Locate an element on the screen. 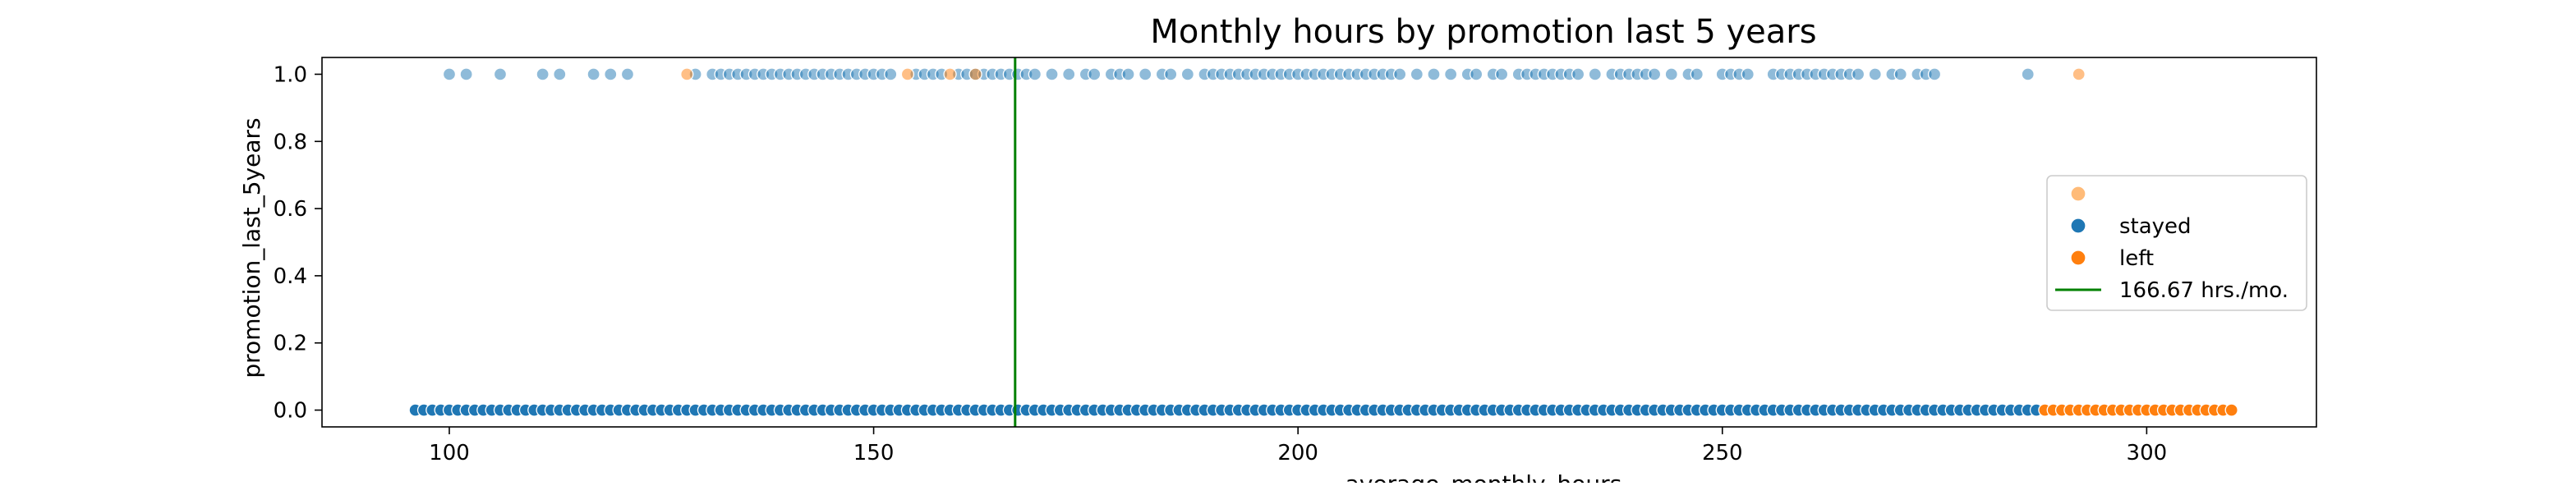  y-tick-label: 0.4 is located at coordinates (290, 276).